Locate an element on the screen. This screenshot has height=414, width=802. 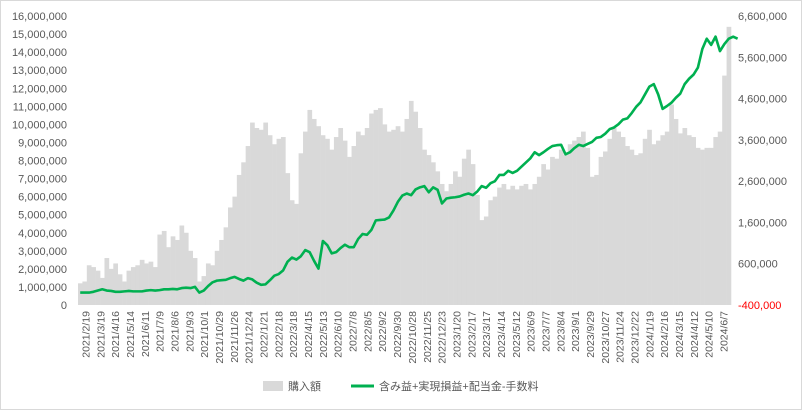
x-tick-label: 2022/6/10 is located at coordinates (339, 334).